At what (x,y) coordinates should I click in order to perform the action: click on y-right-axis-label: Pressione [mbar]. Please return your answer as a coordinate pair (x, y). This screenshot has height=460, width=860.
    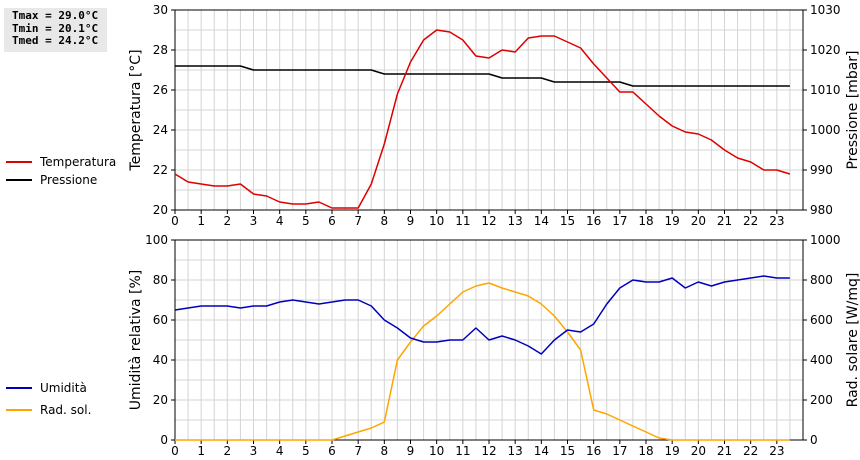
    Looking at the image, I should click on (852, 109).